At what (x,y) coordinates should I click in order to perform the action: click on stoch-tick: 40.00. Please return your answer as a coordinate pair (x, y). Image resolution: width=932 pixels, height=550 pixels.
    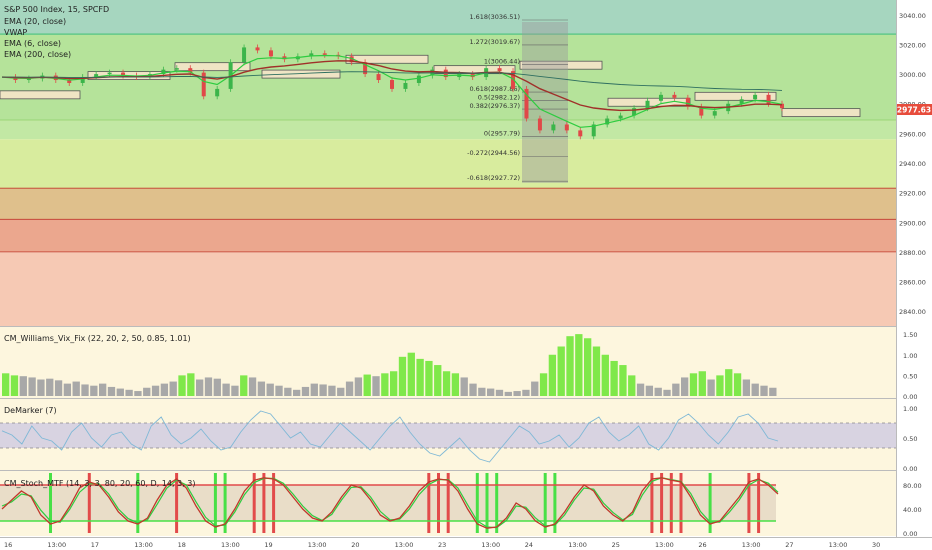
    Looking at the image, I should click on (912, 510).